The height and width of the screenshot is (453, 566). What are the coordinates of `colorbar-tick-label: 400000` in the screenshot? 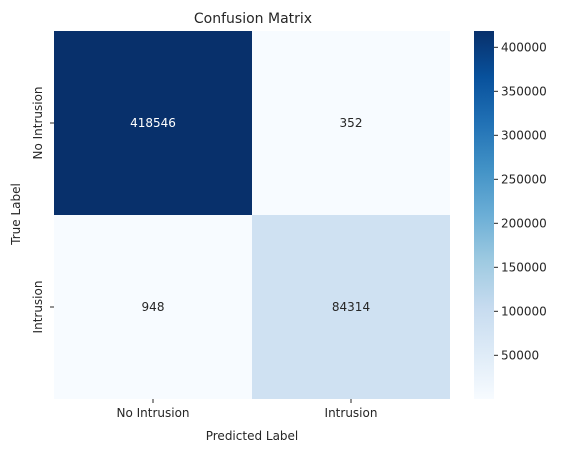 It's located at (524, 47).